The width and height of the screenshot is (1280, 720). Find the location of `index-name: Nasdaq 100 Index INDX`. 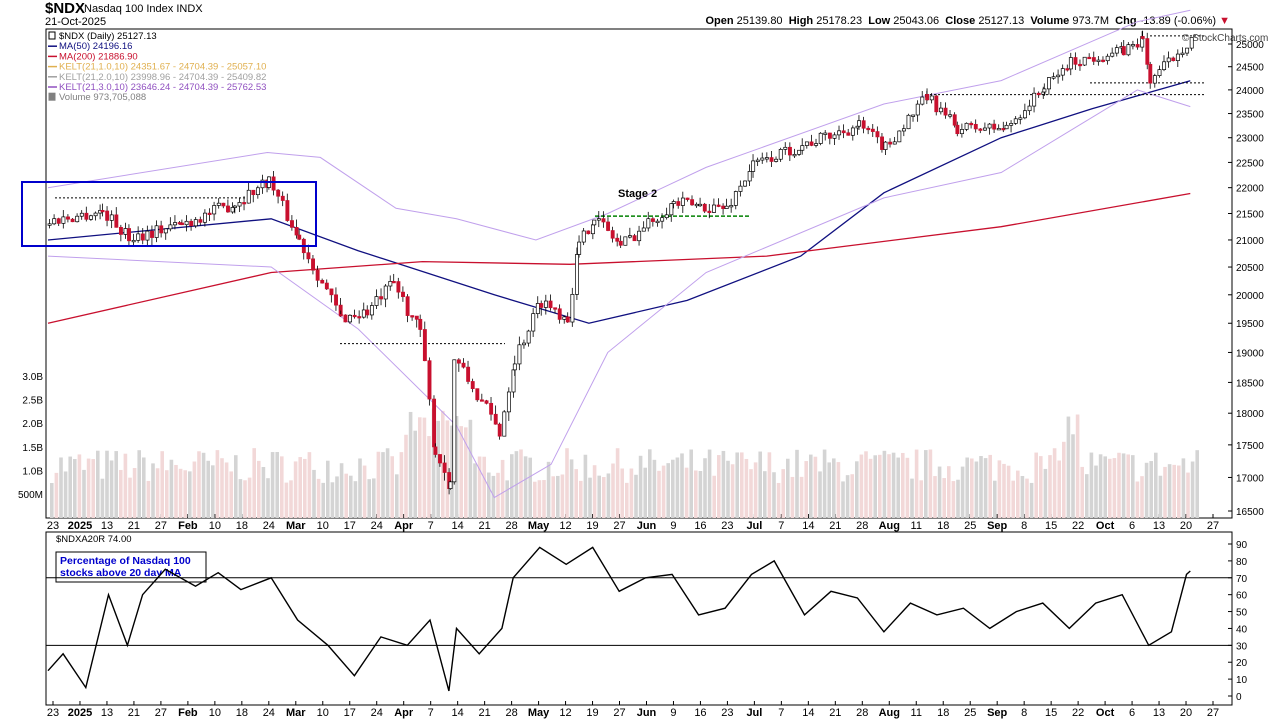

index-name: Nasdaq 100 Index INDX is located at coordinates (143, 9).